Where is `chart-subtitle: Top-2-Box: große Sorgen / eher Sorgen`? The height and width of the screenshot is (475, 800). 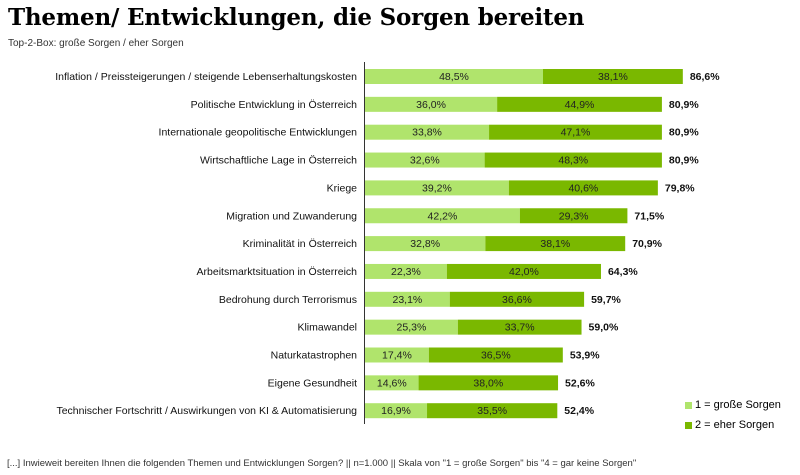 chart-subtitle: Top-2-Box: große Sorgen / eher Sorgen is located at coordinates (96, 43).